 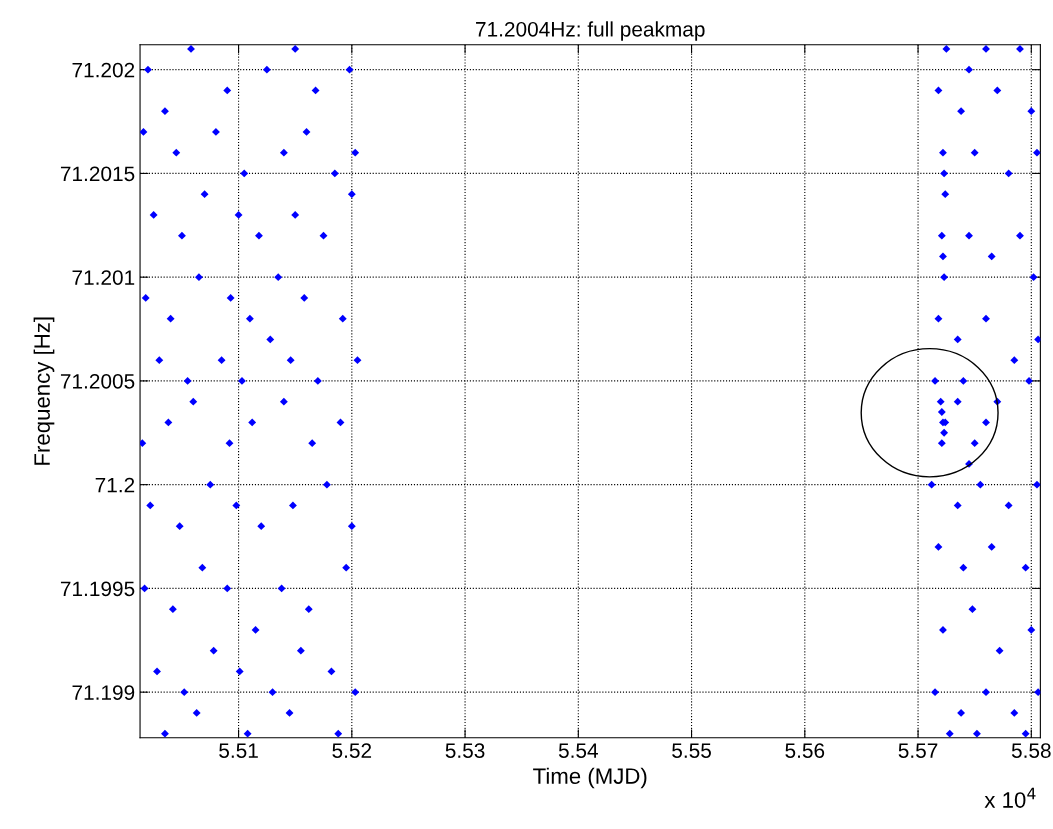 What do you see at coordinates (578, 750) in the screenshot?
I see `x-tick-label: 5.54` at bounding box center [578, 750].